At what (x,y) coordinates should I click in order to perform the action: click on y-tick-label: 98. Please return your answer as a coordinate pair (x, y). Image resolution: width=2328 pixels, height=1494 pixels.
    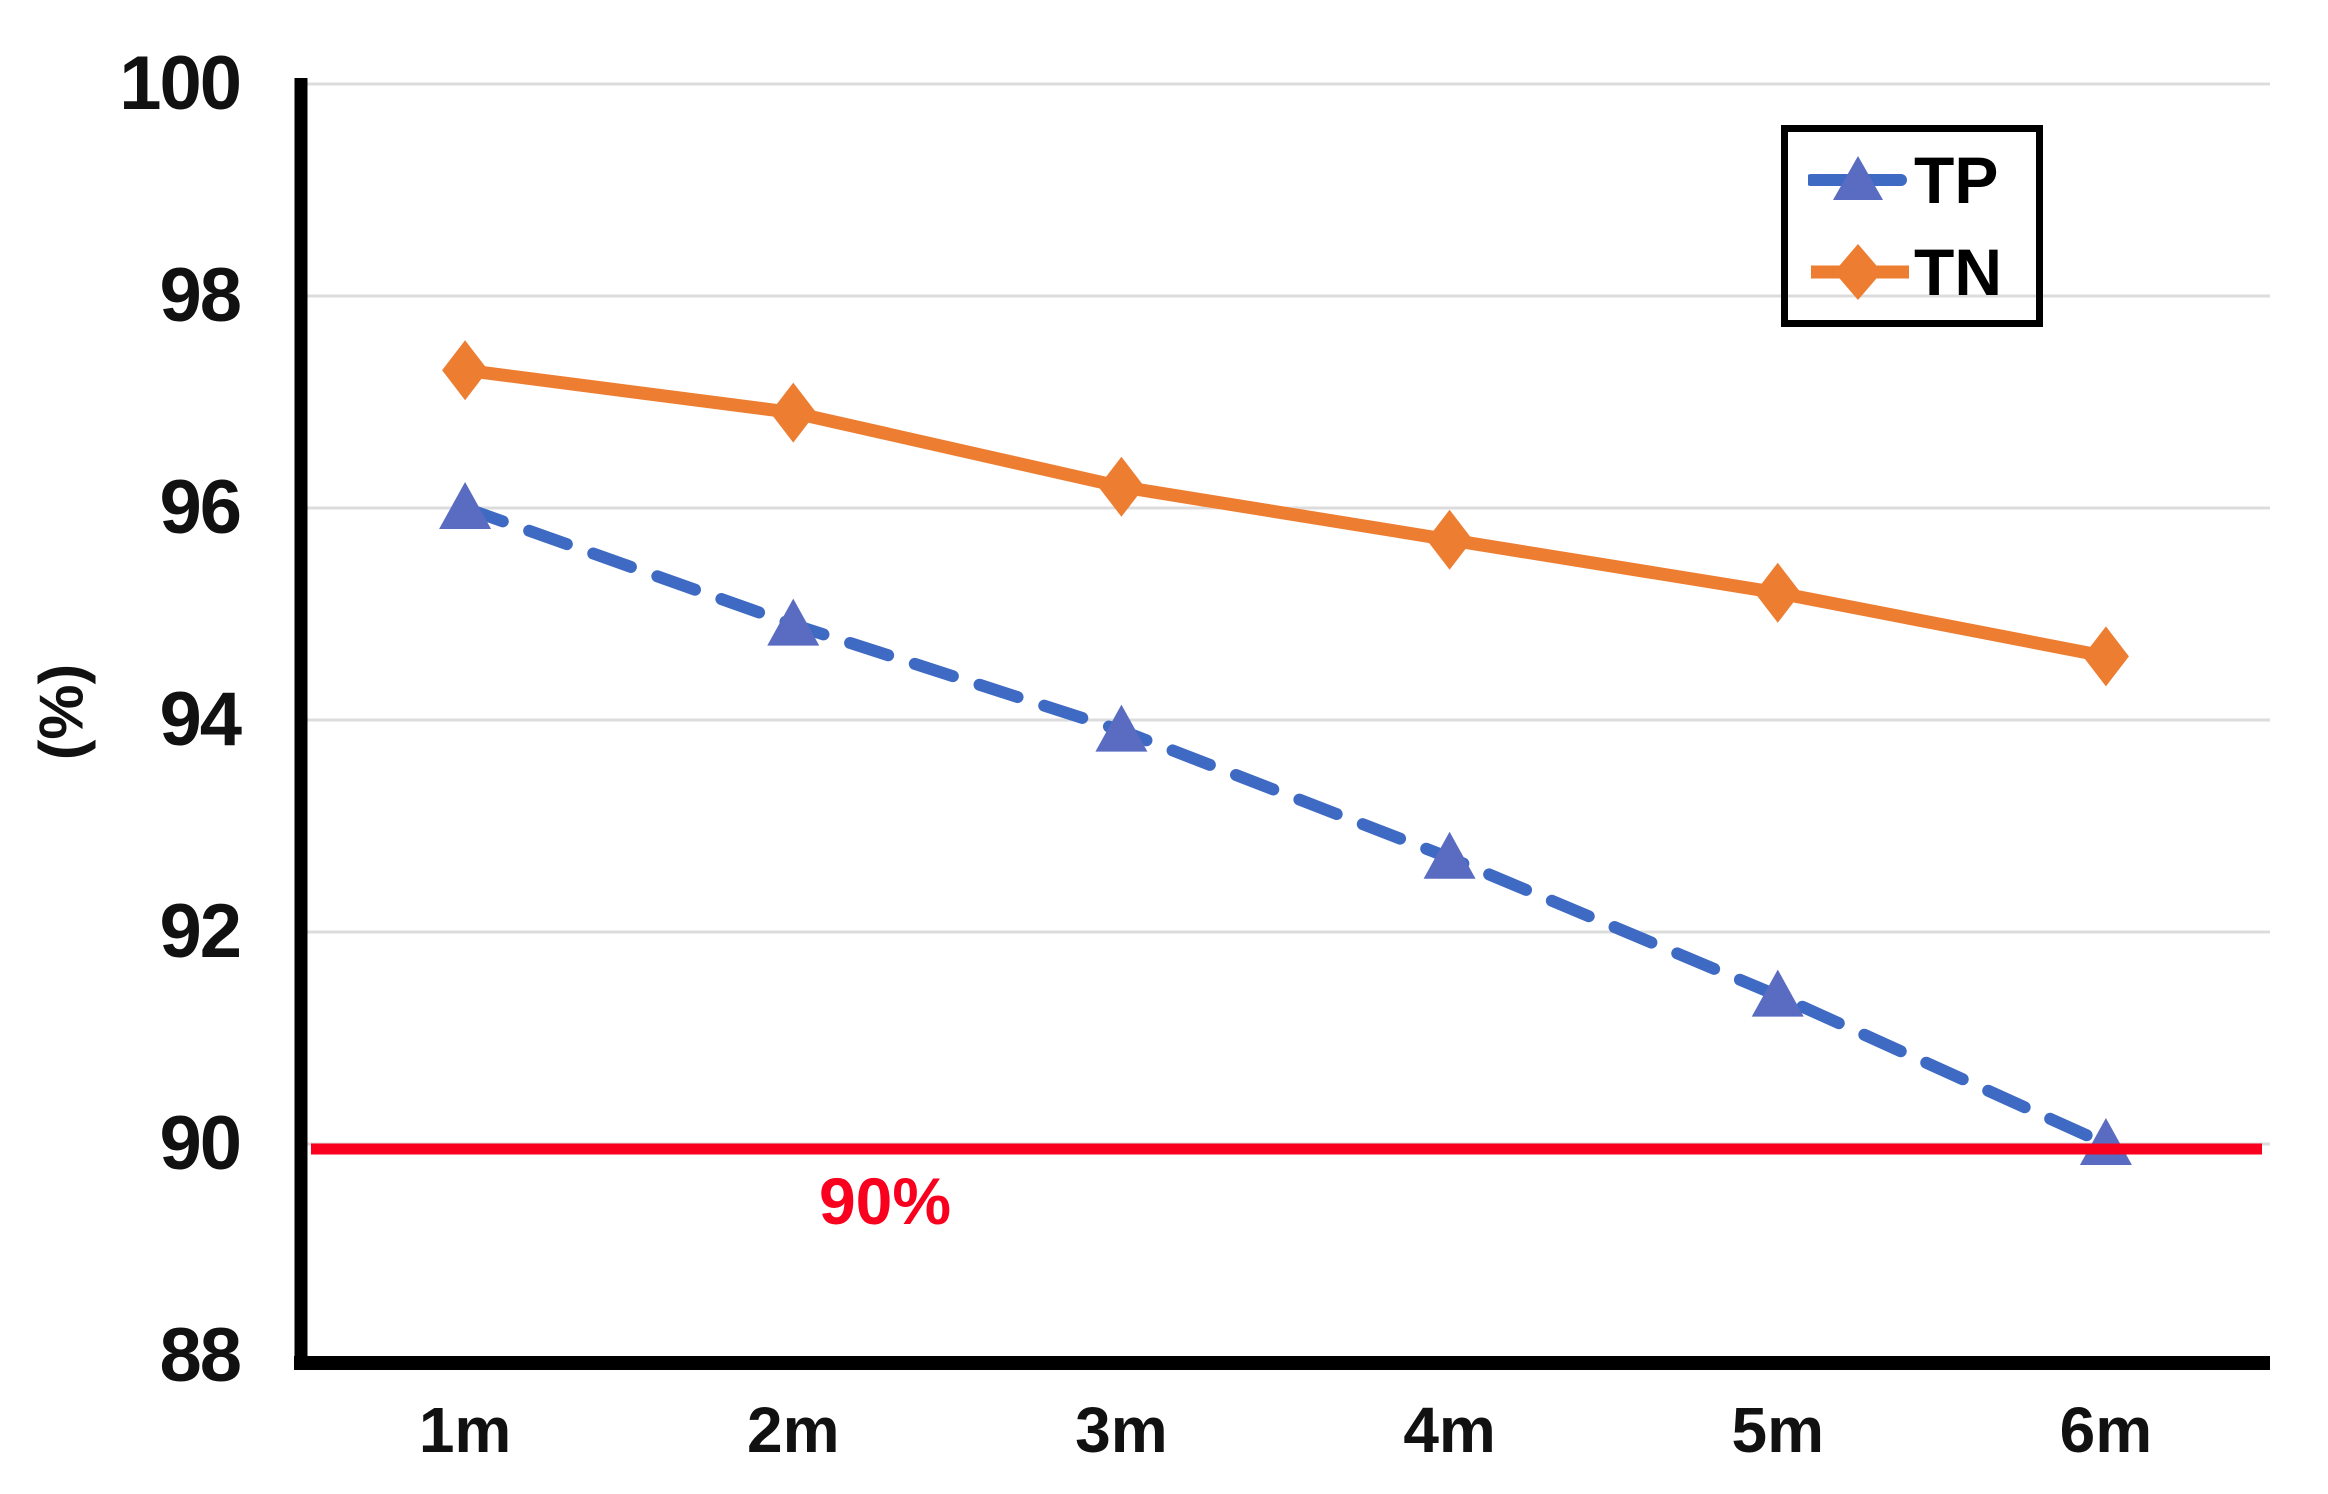
    Looking at the image, I should click on (200, 295).